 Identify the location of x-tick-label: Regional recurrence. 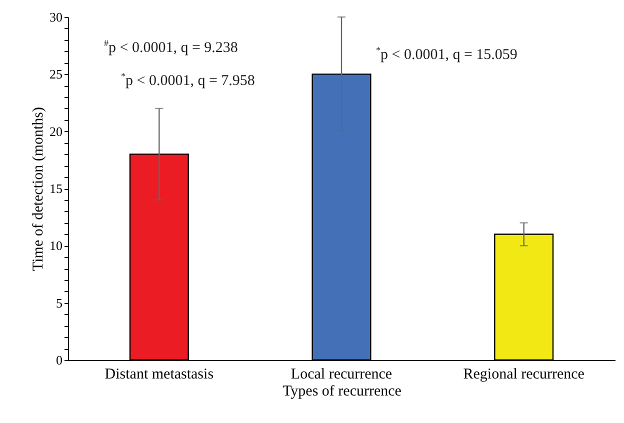
(524, 374).